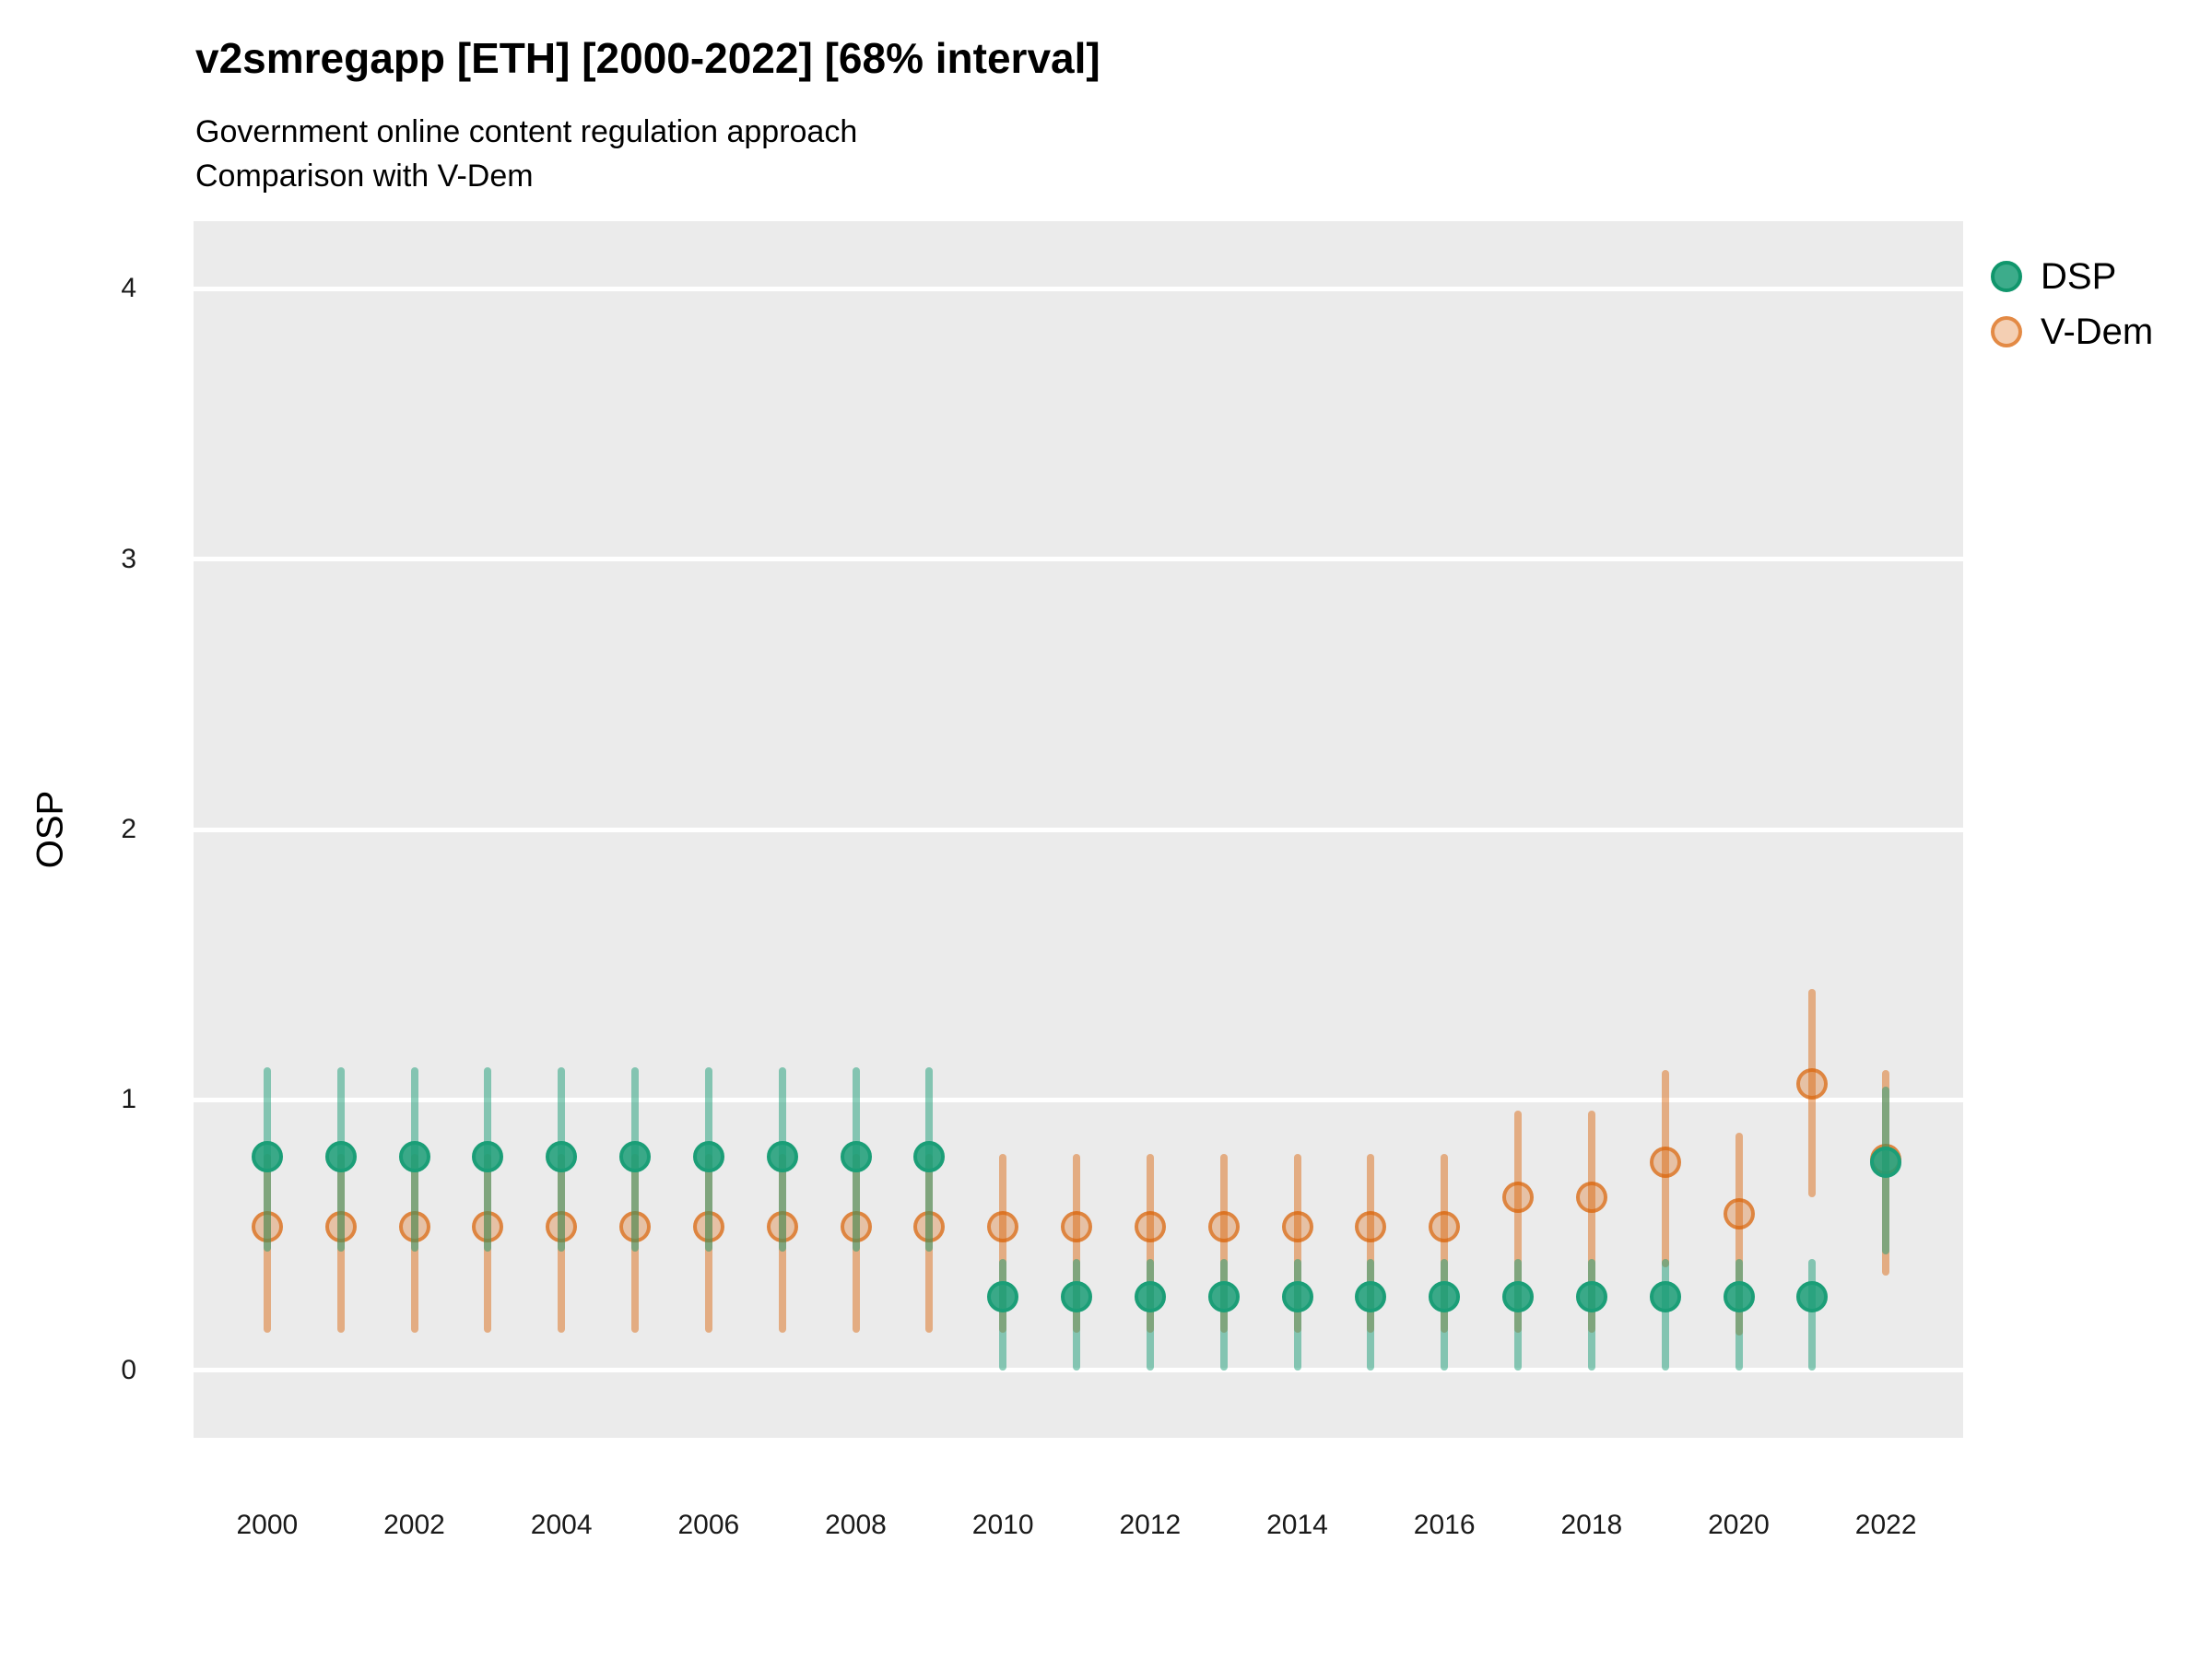  Describe the element at coordinates (1150, 1315) in the screenshot. I see `dsp-interval-2012` at that location.